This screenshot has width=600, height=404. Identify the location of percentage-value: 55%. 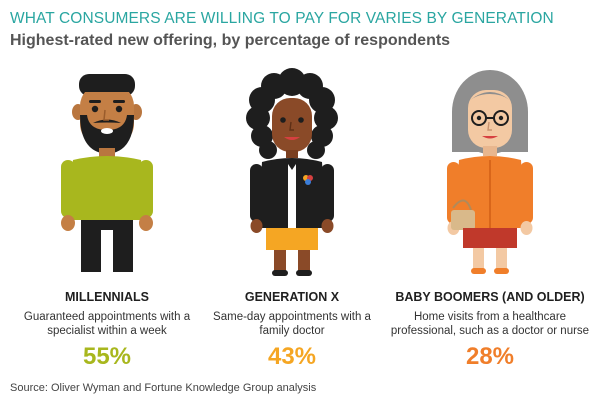
(107, 356).